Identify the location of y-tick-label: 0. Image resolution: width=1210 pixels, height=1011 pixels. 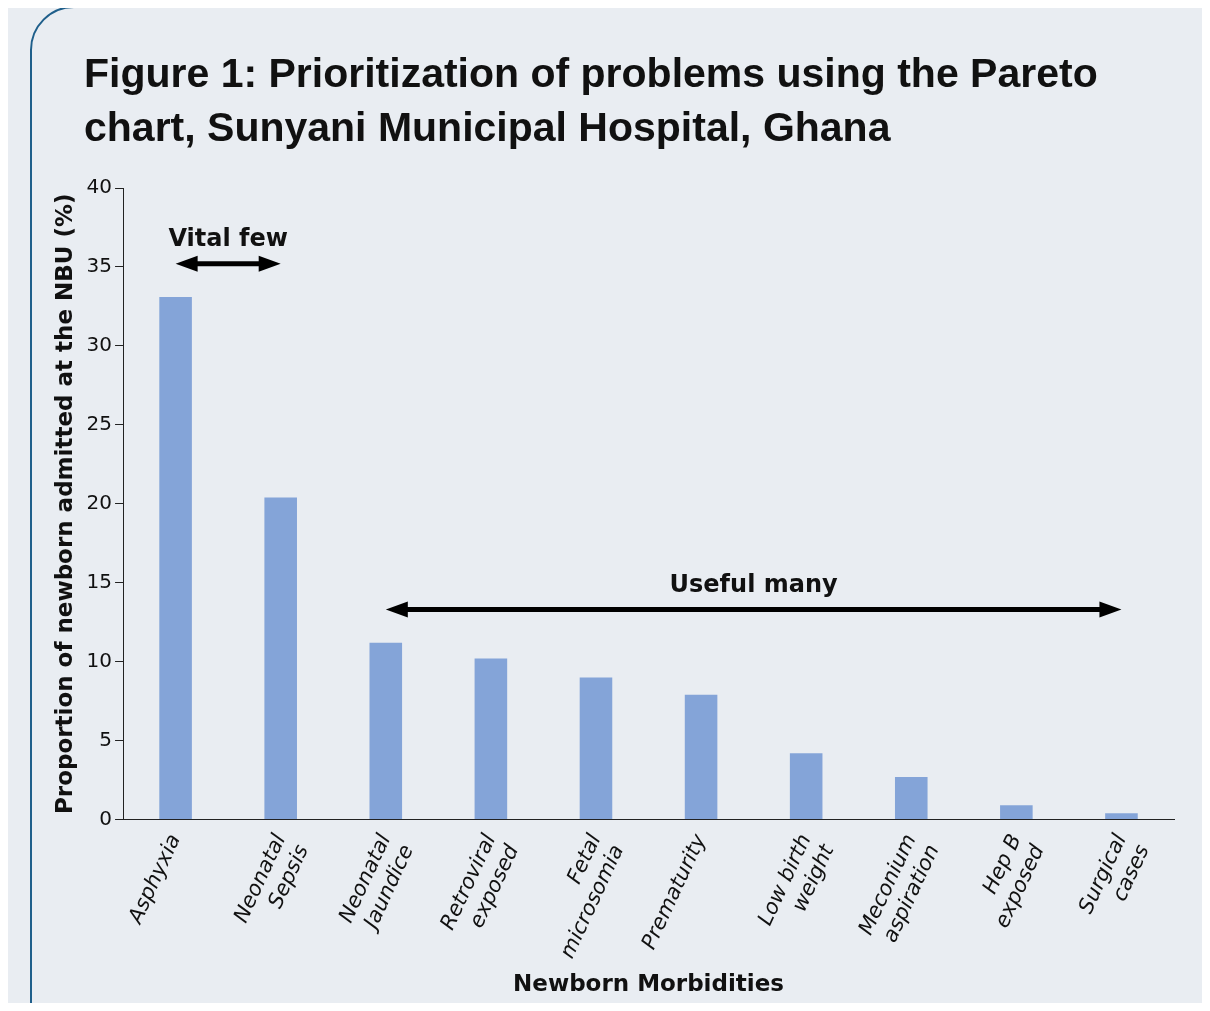
(106, 817).